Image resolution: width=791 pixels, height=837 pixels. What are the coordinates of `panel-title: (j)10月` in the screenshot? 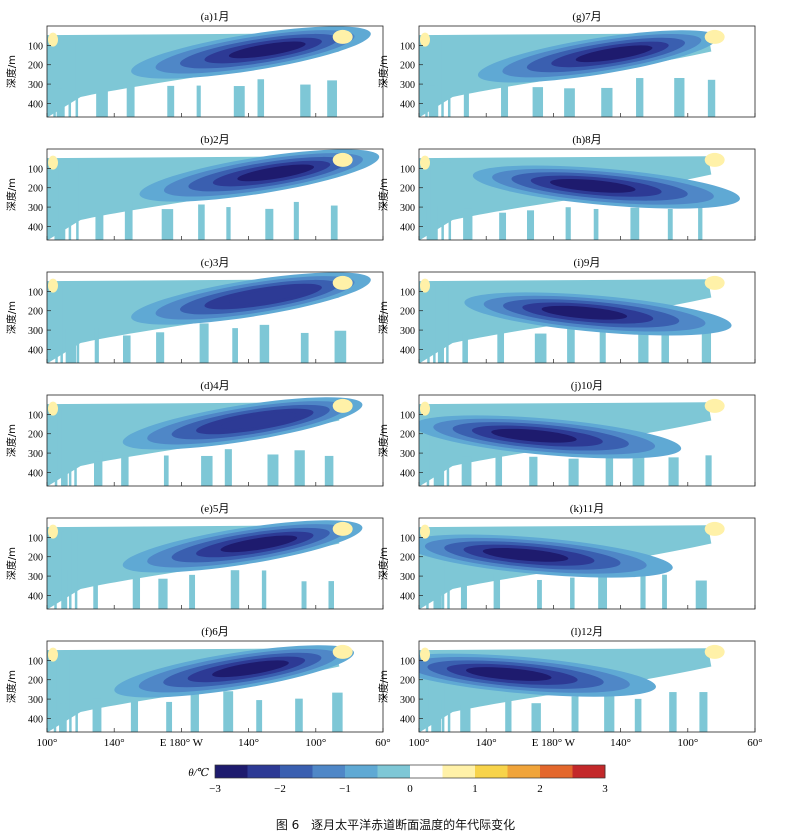 It's located at (587, 386).